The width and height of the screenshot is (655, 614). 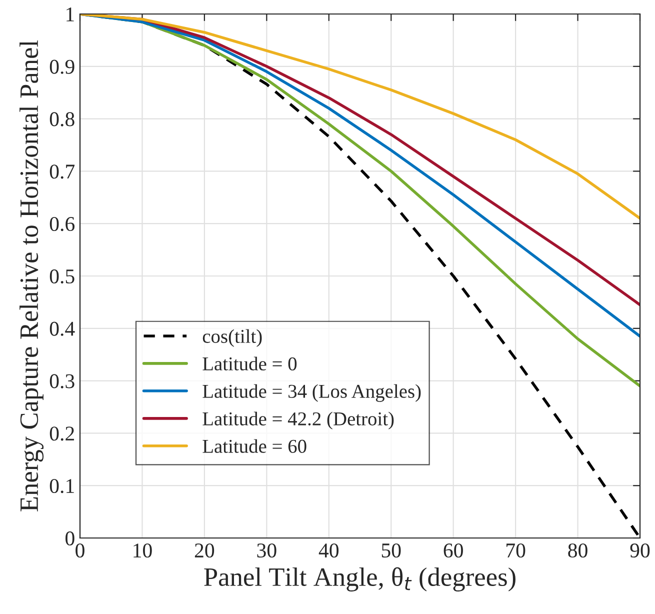 What do you see at coordinates (266, 550) in the screenshot?
I see `x-tick-label: 30` at bounding box center [266, 550].